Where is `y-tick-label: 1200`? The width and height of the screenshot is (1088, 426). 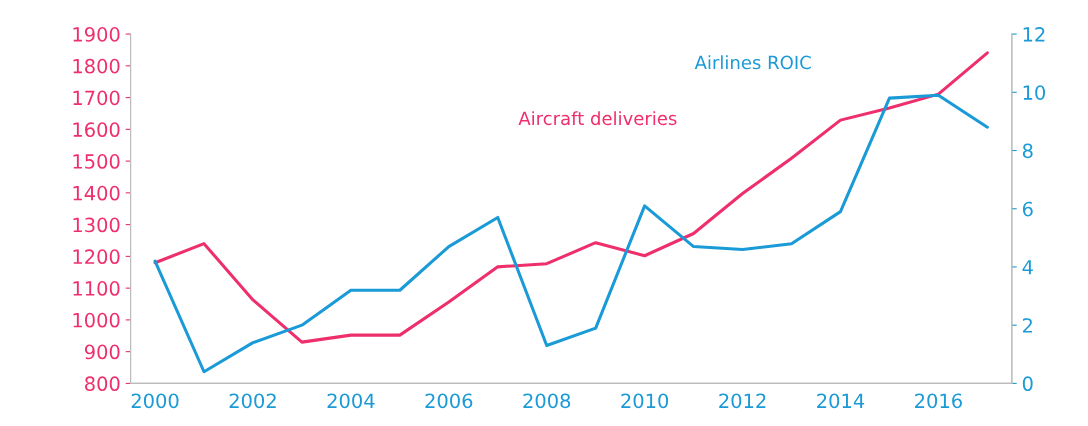
y-tick-label: 1200 is located at coordinates (96, 257).